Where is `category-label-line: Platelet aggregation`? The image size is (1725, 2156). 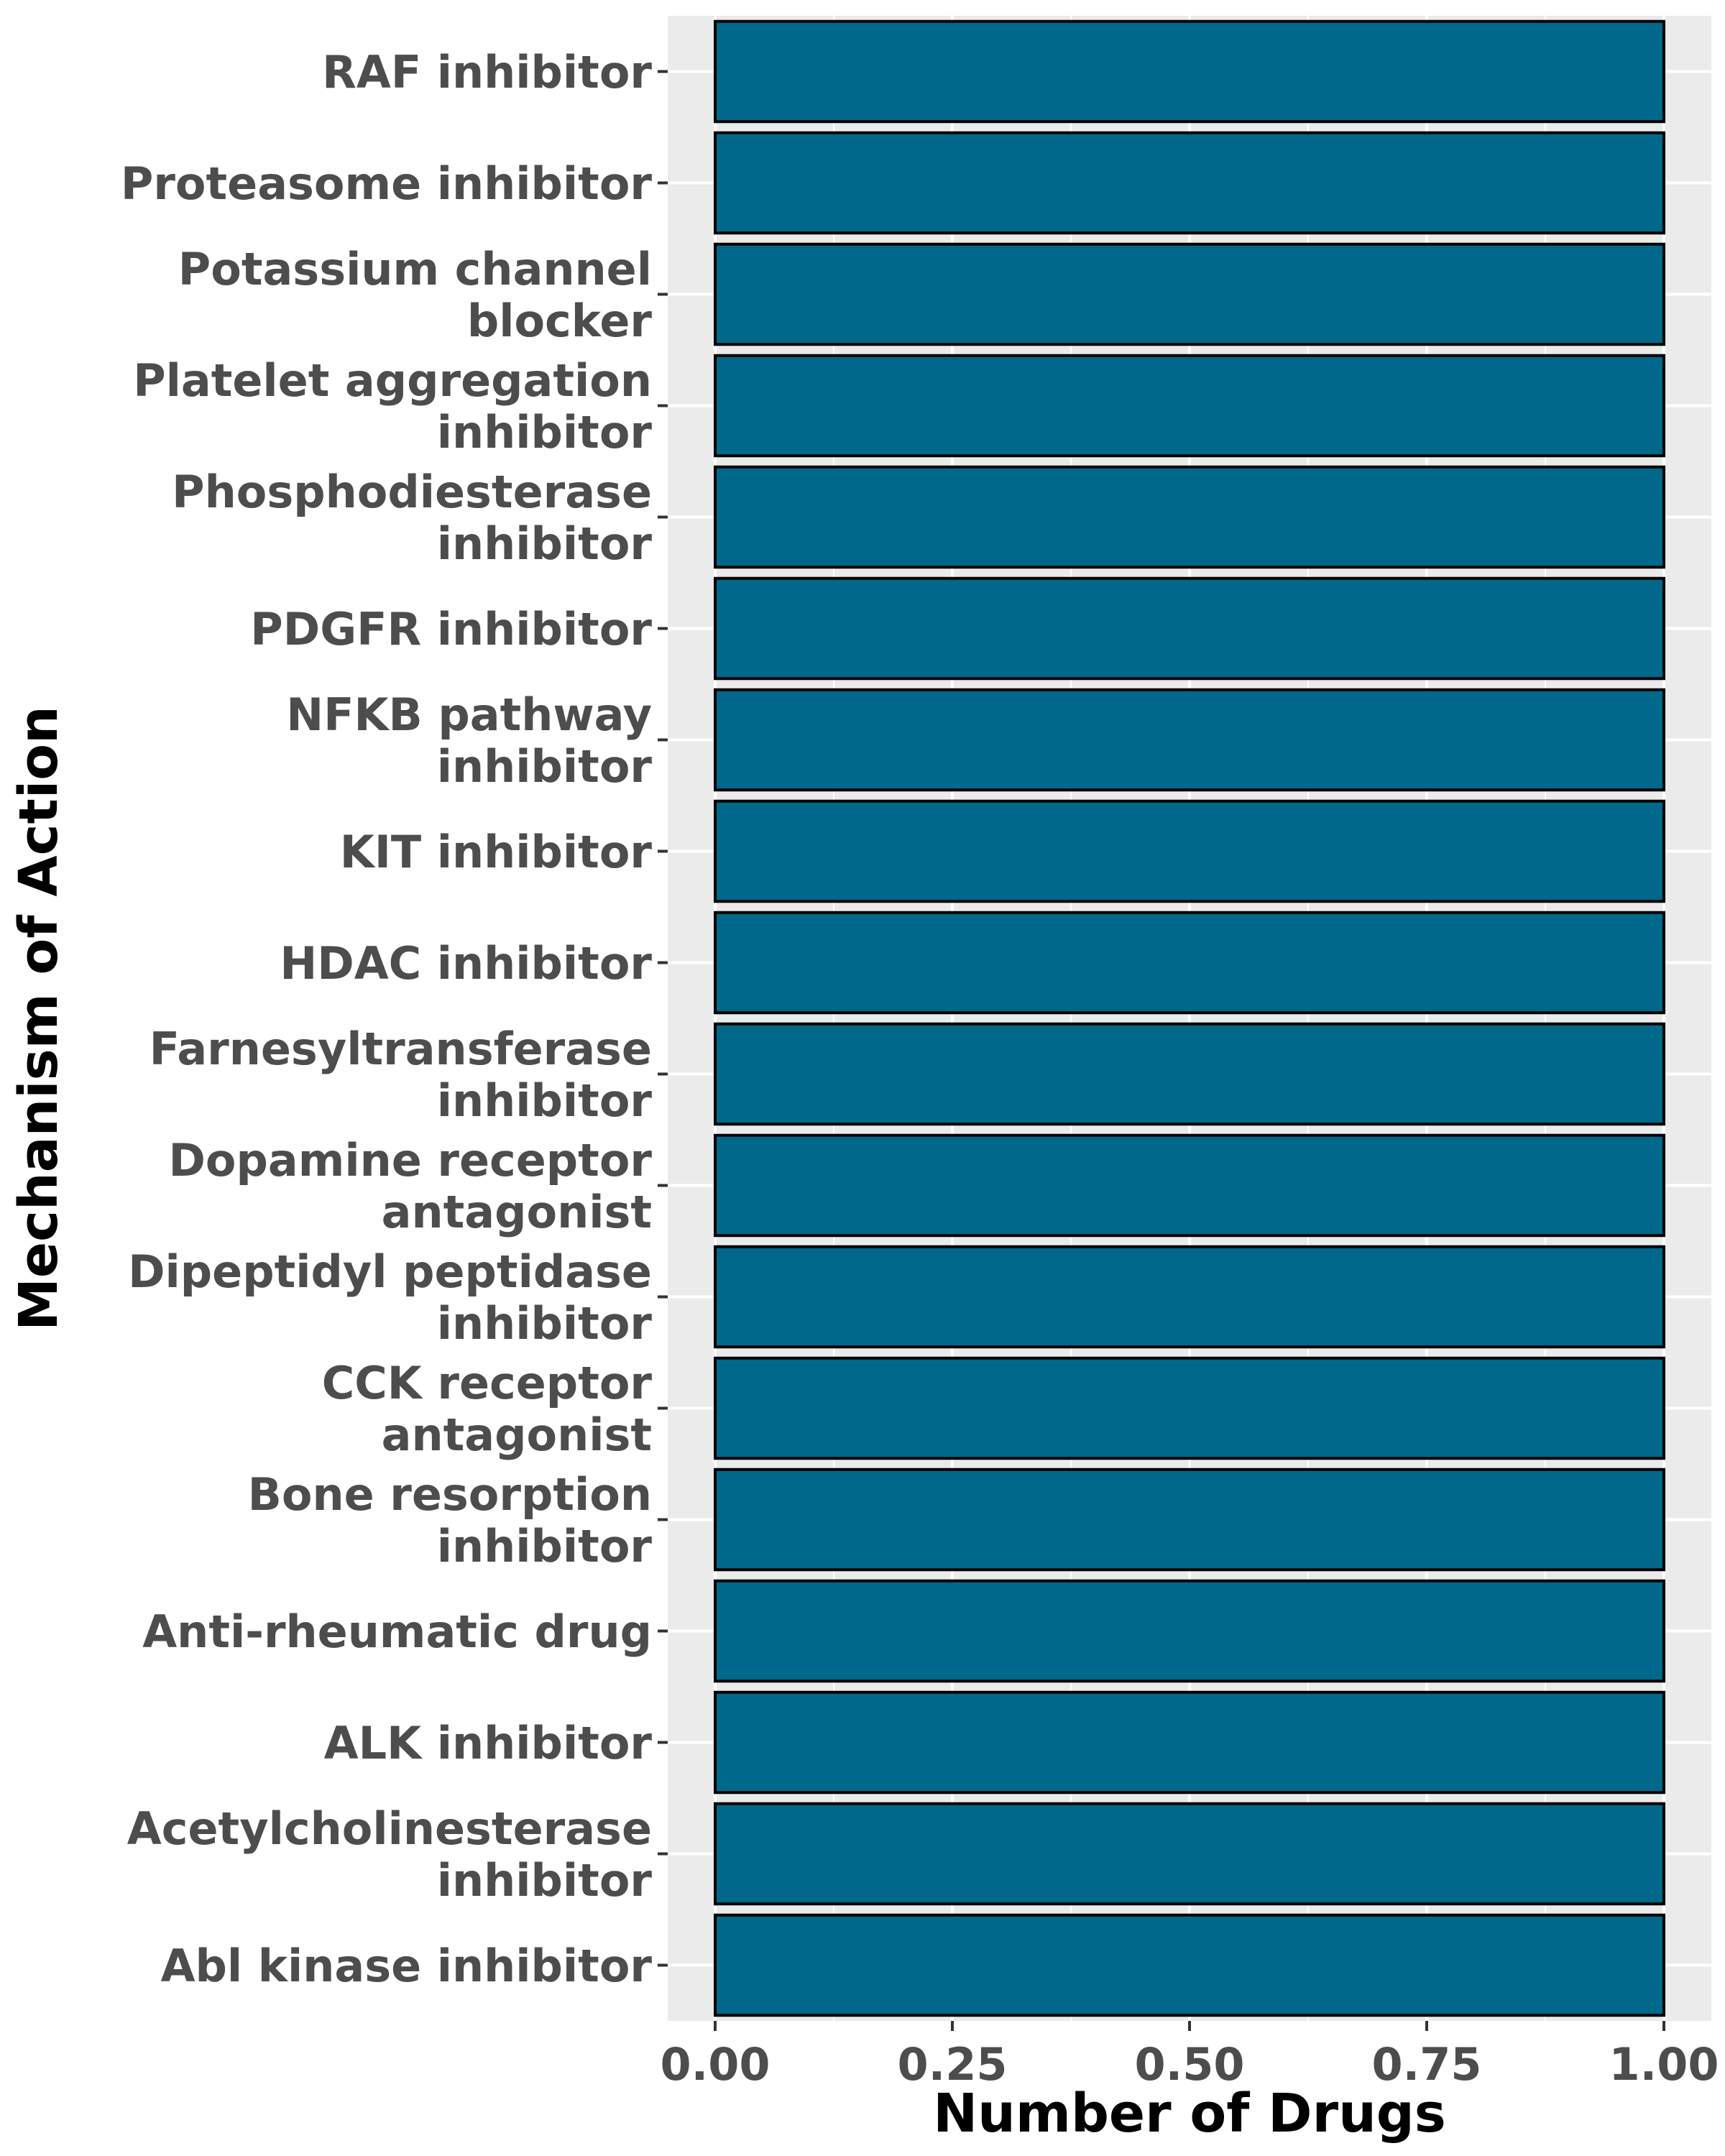
category-label-line: Platelet aggregation is located at coordinates (392, 380).